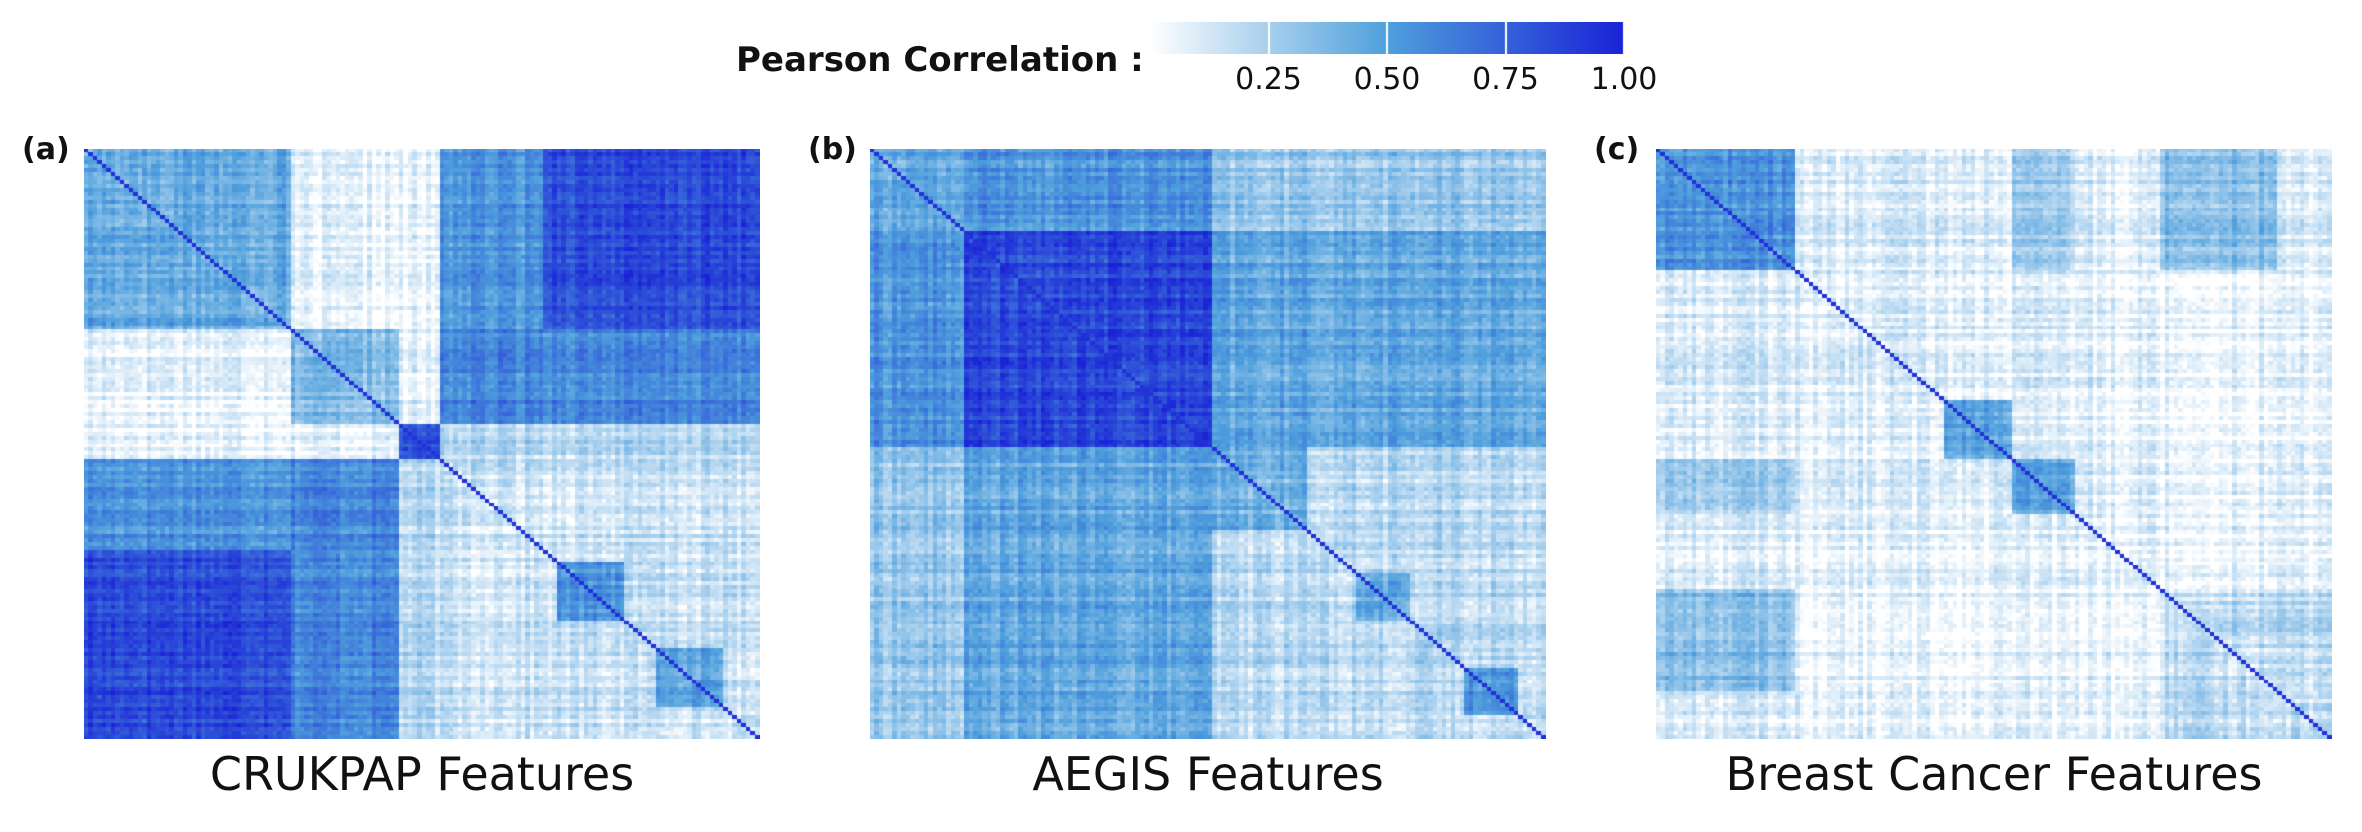  Describe the element at coordinates (1994, 774) in the screenshot. I see `heatmap-xlabel: Breast Cancer Features` at that location.